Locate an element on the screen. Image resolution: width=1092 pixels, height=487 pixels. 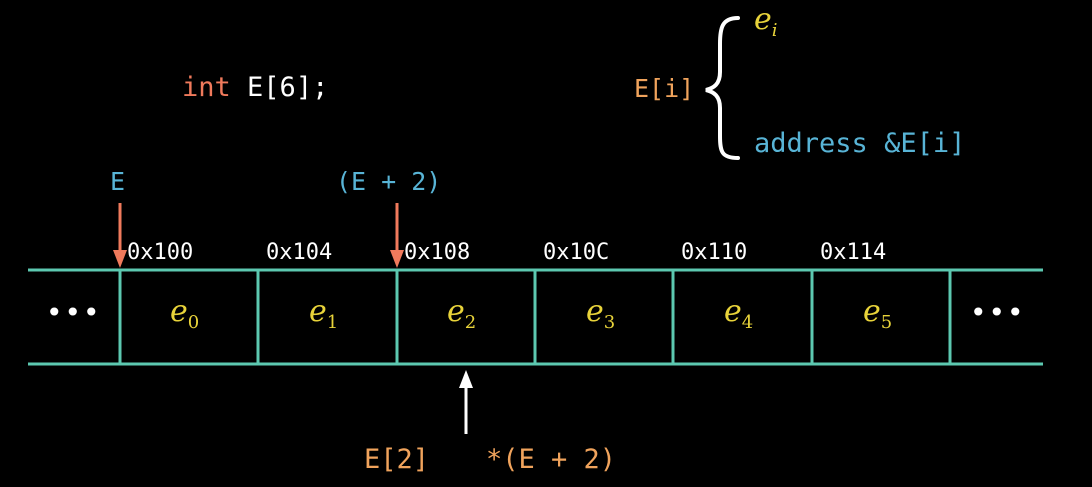
index-access-label: E[2] is located at coordinates (397, 459).